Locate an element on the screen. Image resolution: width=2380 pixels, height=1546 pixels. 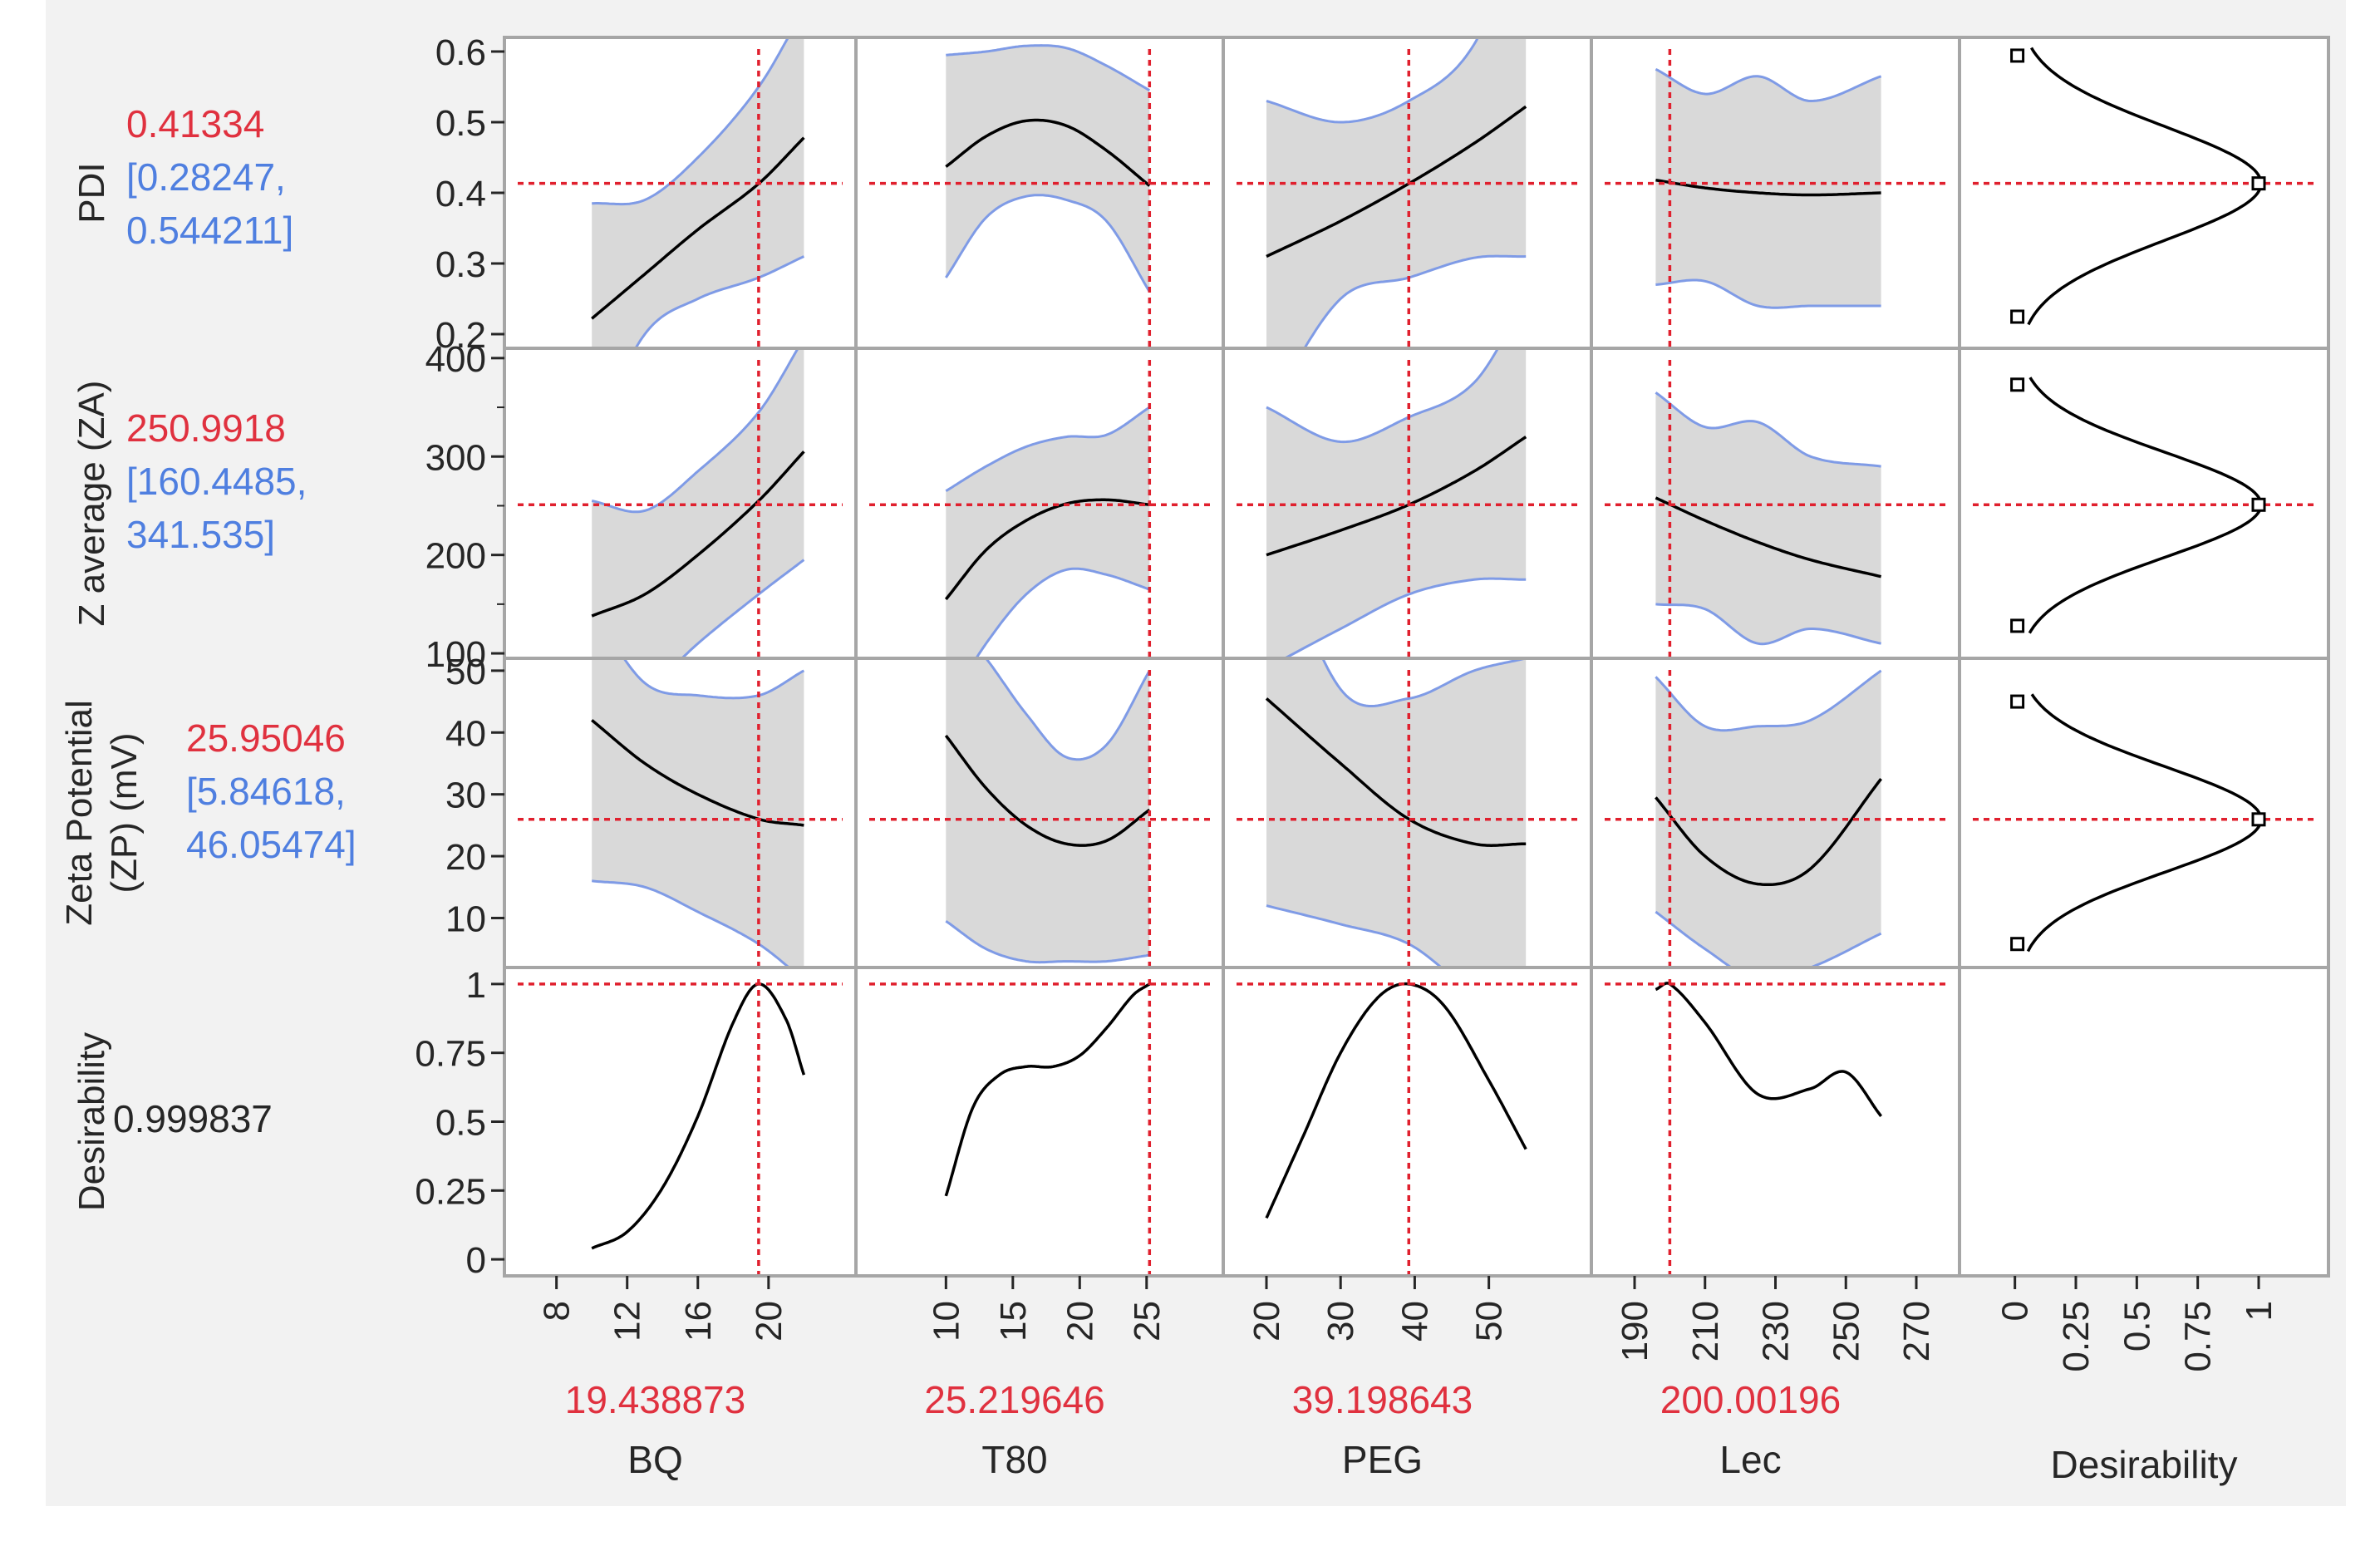
factor-current-value: 200.00196 is located at coordinates (1750, 1399).